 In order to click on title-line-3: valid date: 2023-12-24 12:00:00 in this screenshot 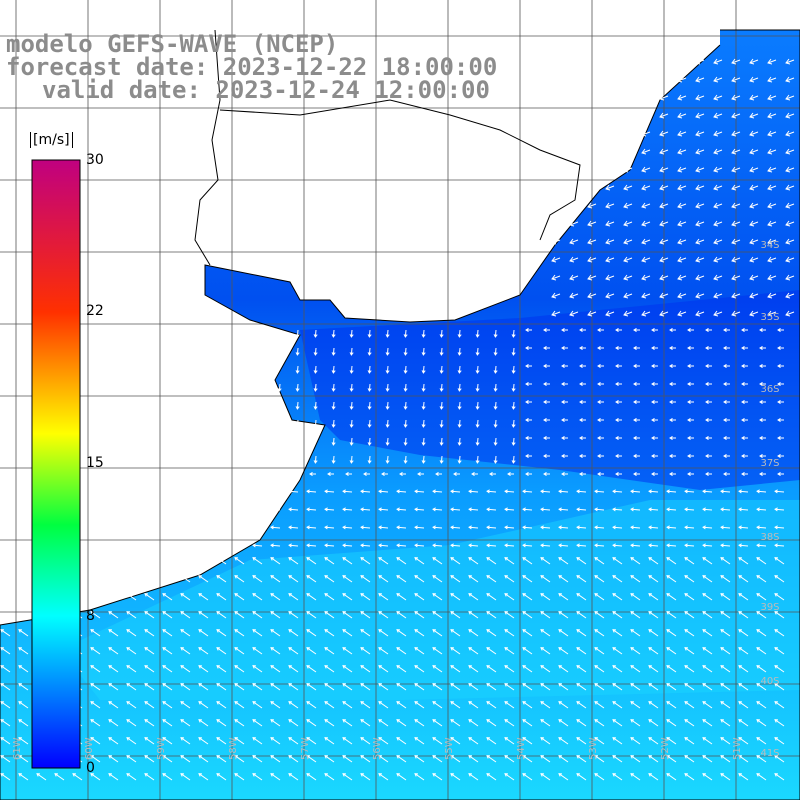, I will do `click(266, 90)`.